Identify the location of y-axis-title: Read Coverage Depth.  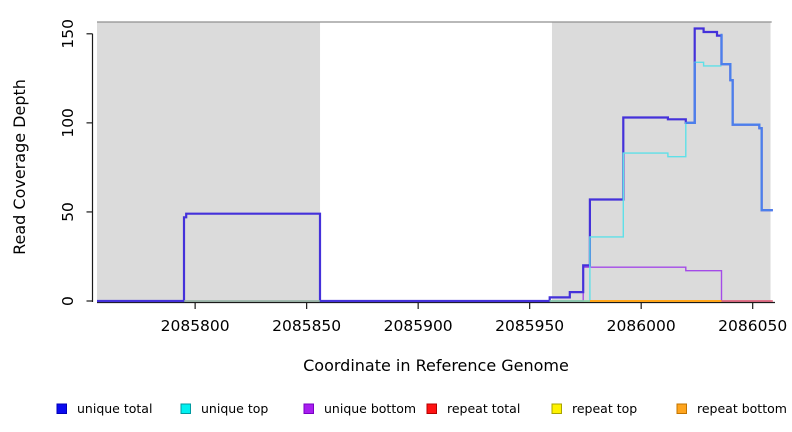
(19, 167).